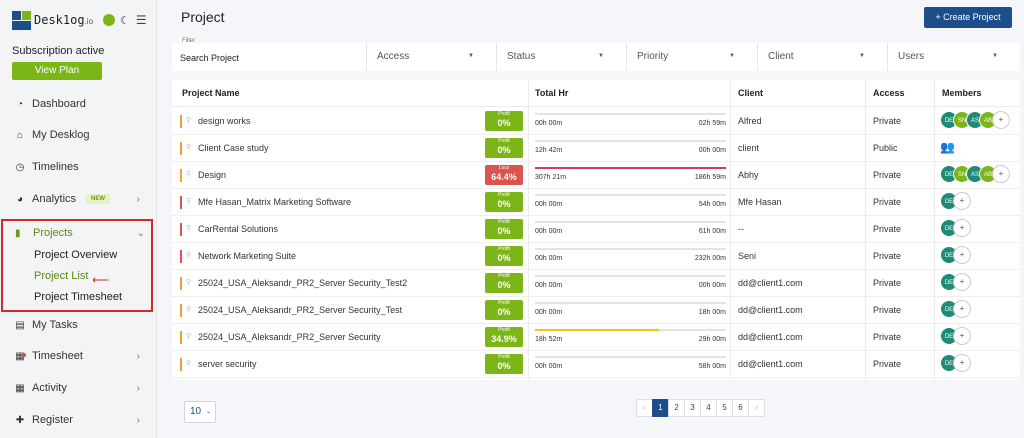  I want to click on sidebar-item-analytics: ◕ Analytics NEW ›, so click(79, 199).